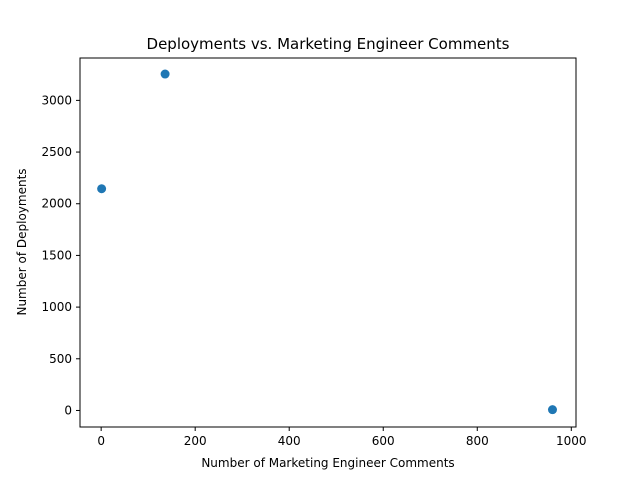  I want to click on y-axis: 0 500 1000 1500 2000 2500 3000, so click(60, 255).